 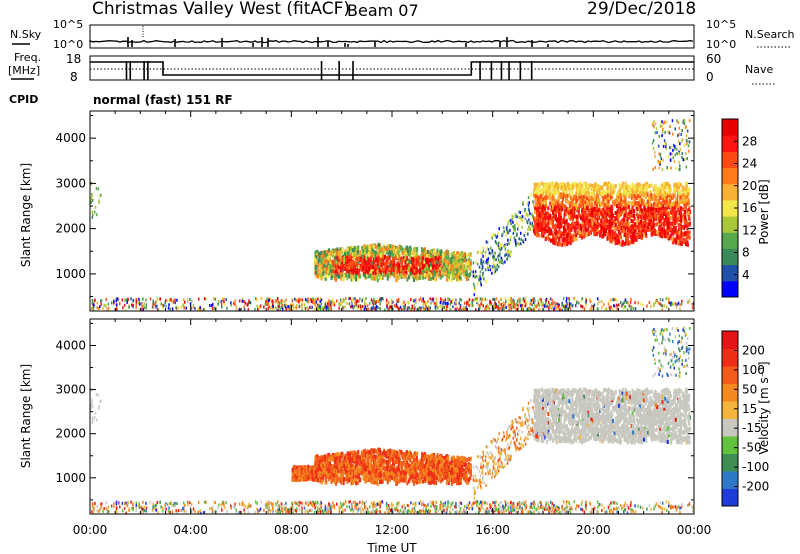 I want to click on freq-label-line1: Freq., so click(x=27, y=57).